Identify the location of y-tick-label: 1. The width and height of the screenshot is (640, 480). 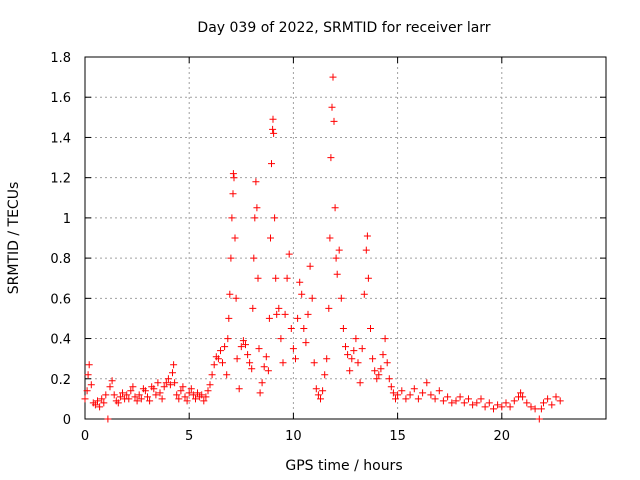
(67, 219).